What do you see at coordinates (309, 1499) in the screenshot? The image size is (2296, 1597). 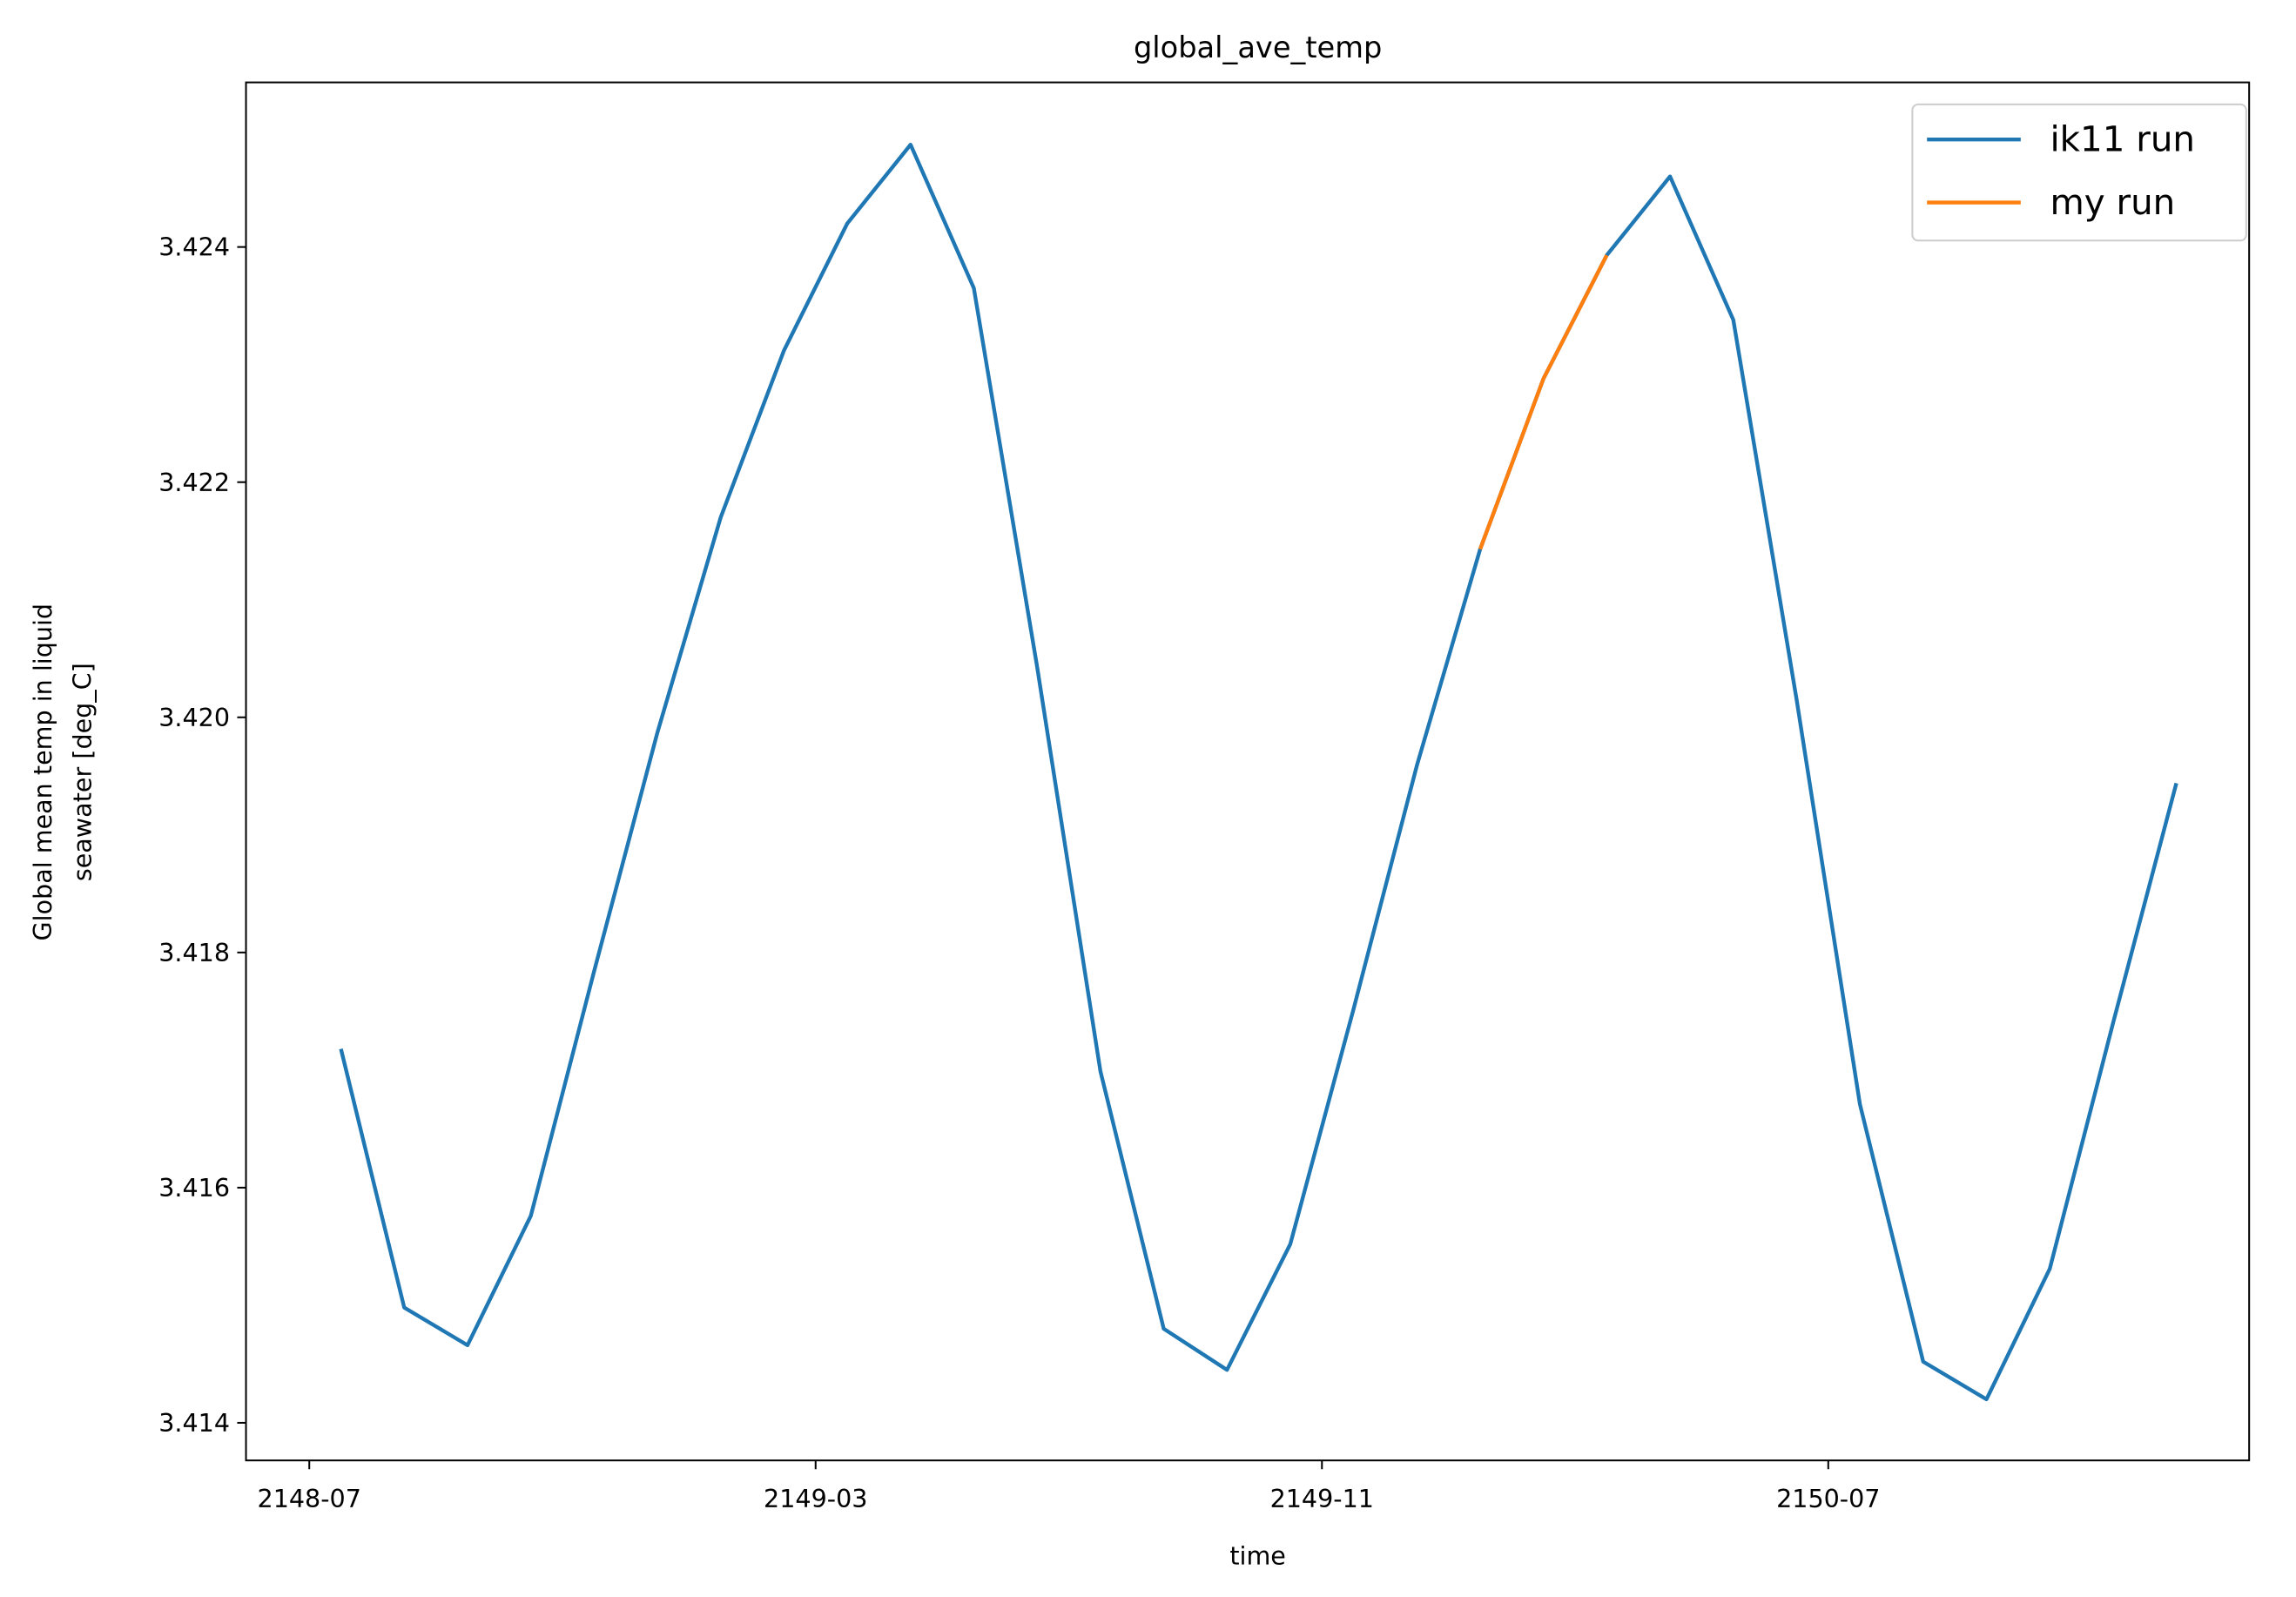 I see `x-tick-label: 2148-07` at bounding box center [309, 1499].